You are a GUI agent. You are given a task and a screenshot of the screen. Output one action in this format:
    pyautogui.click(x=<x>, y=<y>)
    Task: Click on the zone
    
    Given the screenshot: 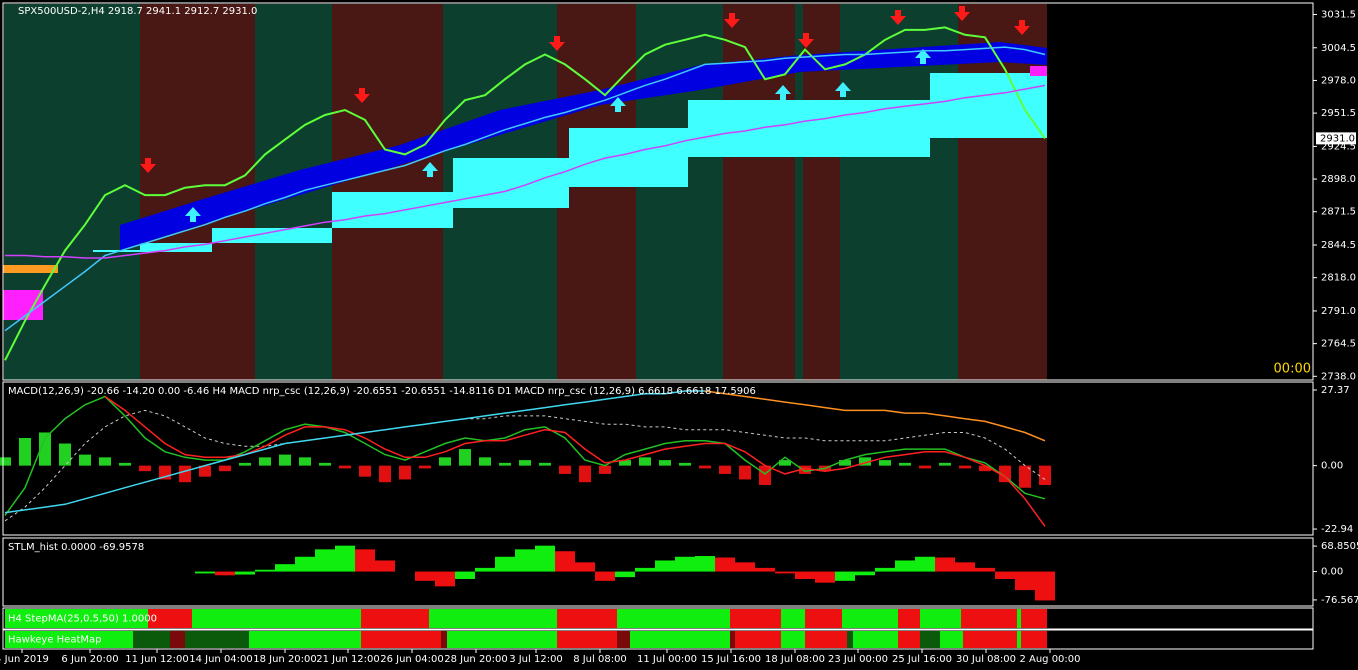 What is the action you would take?
    pyautogui.click(x=679, y=192)
    